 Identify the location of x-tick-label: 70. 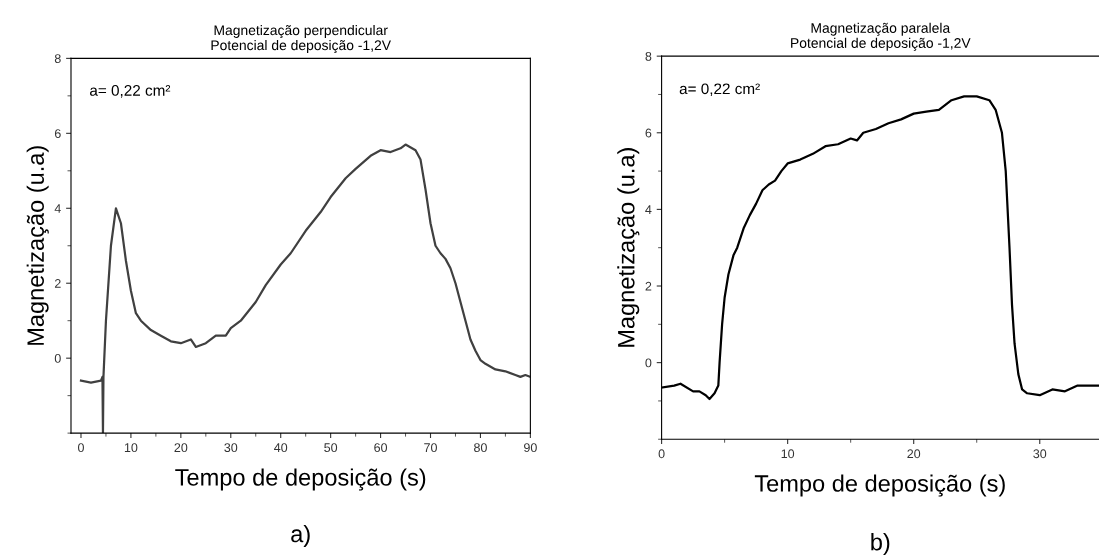
(430, 448).